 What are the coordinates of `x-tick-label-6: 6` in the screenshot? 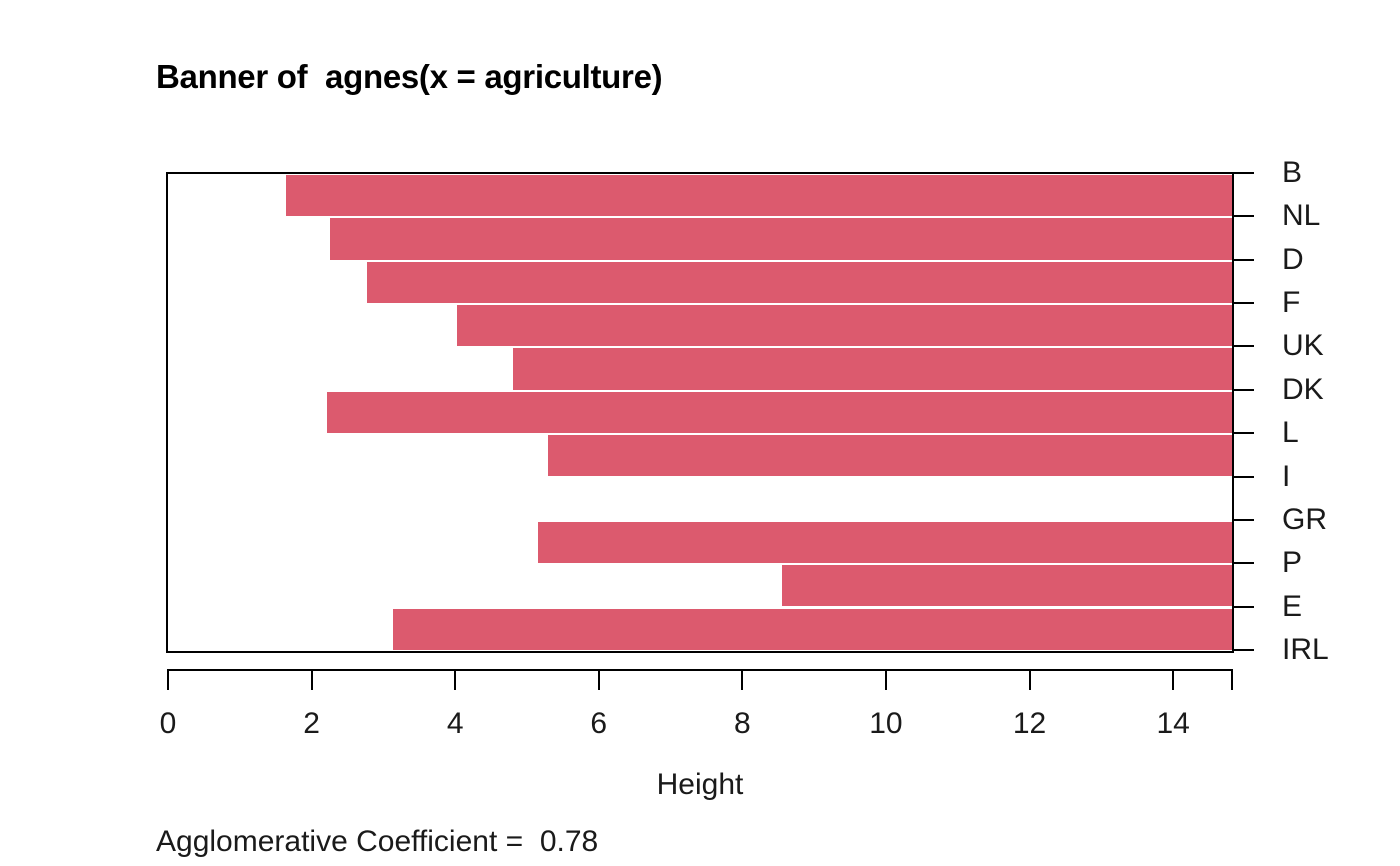 It's located at (599, 723).